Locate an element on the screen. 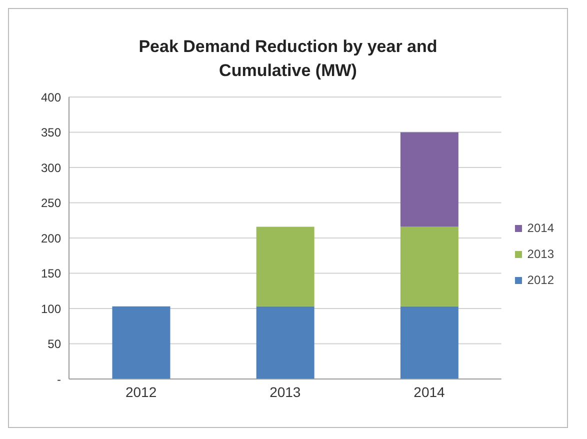 The width and height of the screenshot is (587, 439). legend-label: 2013 is located at coordinates (540, 254).